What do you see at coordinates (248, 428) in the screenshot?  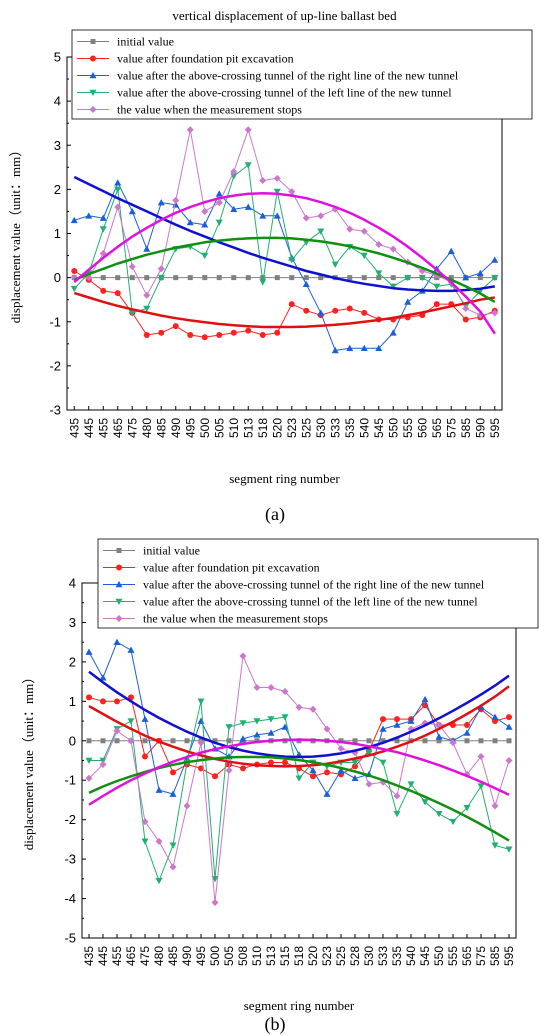 I see `x-tick-label: 513` at bounding box center [248, 428].